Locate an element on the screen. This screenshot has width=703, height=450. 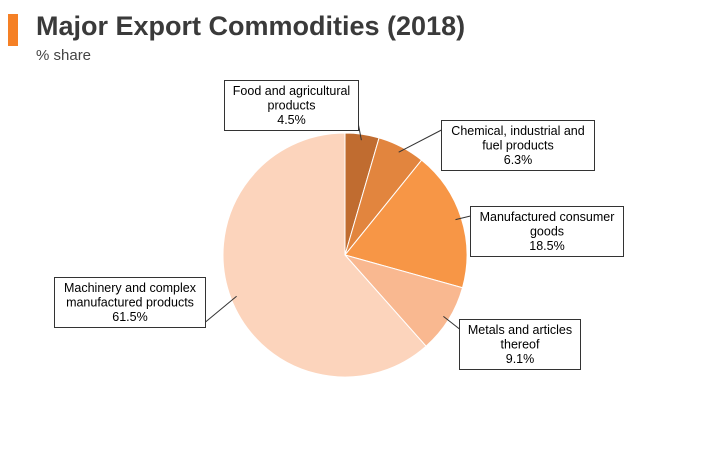
slice-label: goods is located at coordinates (547, 232).